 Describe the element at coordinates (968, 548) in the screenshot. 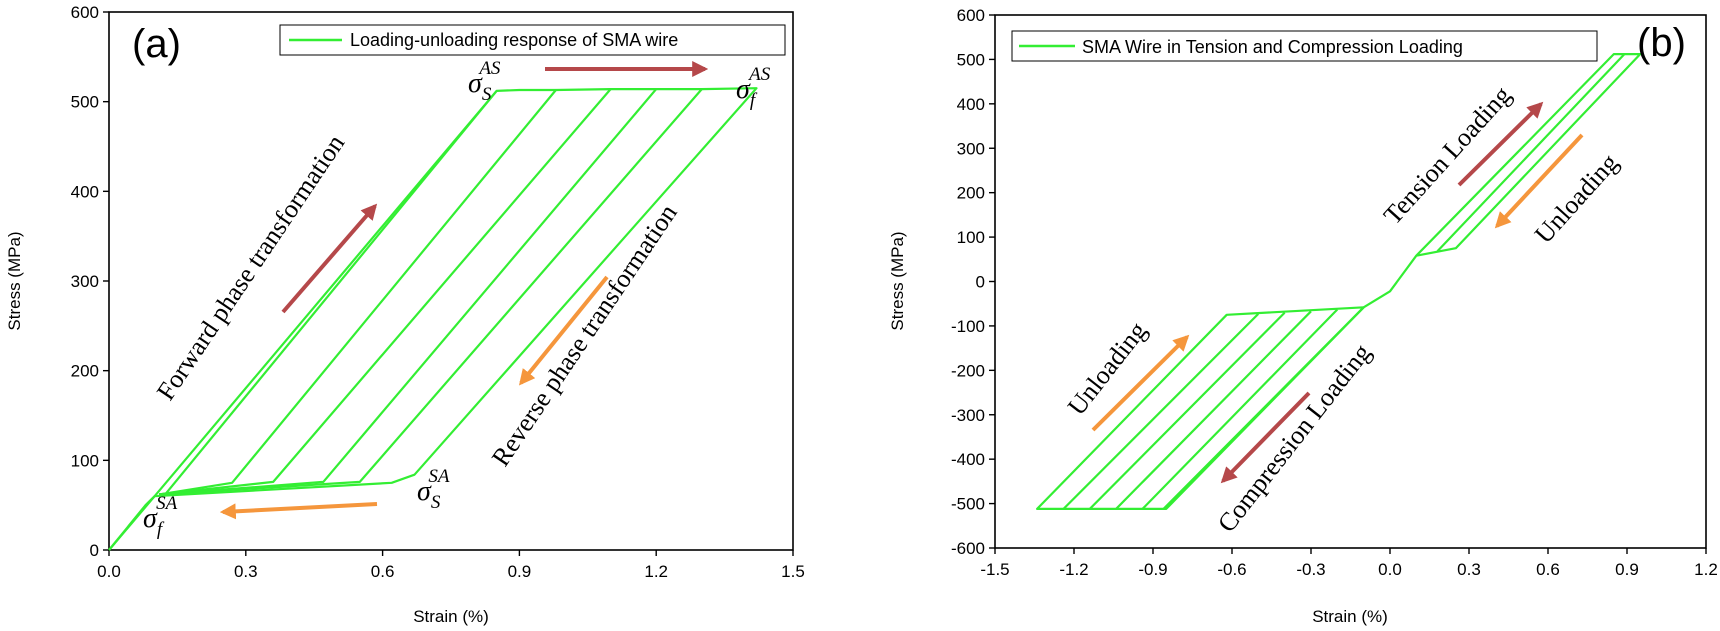

I see `y-tick-label: -600` at that location.